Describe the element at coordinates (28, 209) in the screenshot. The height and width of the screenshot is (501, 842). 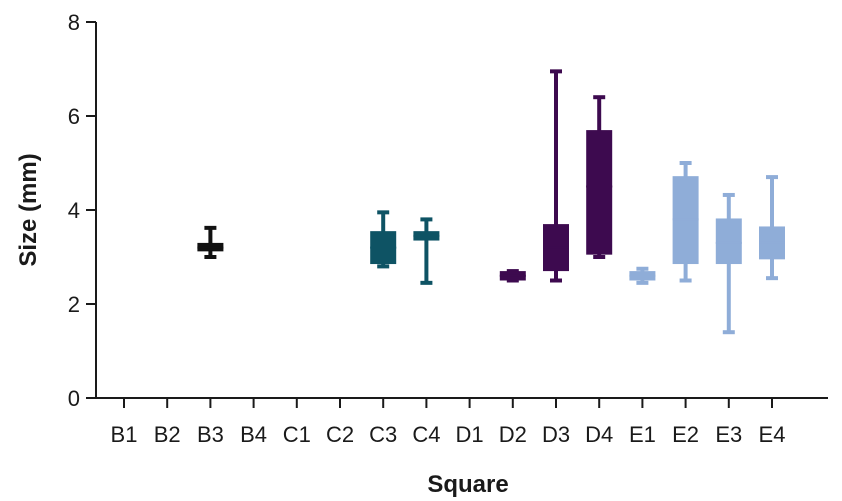
I see `y-axis-title: Size (mm)` at that location.